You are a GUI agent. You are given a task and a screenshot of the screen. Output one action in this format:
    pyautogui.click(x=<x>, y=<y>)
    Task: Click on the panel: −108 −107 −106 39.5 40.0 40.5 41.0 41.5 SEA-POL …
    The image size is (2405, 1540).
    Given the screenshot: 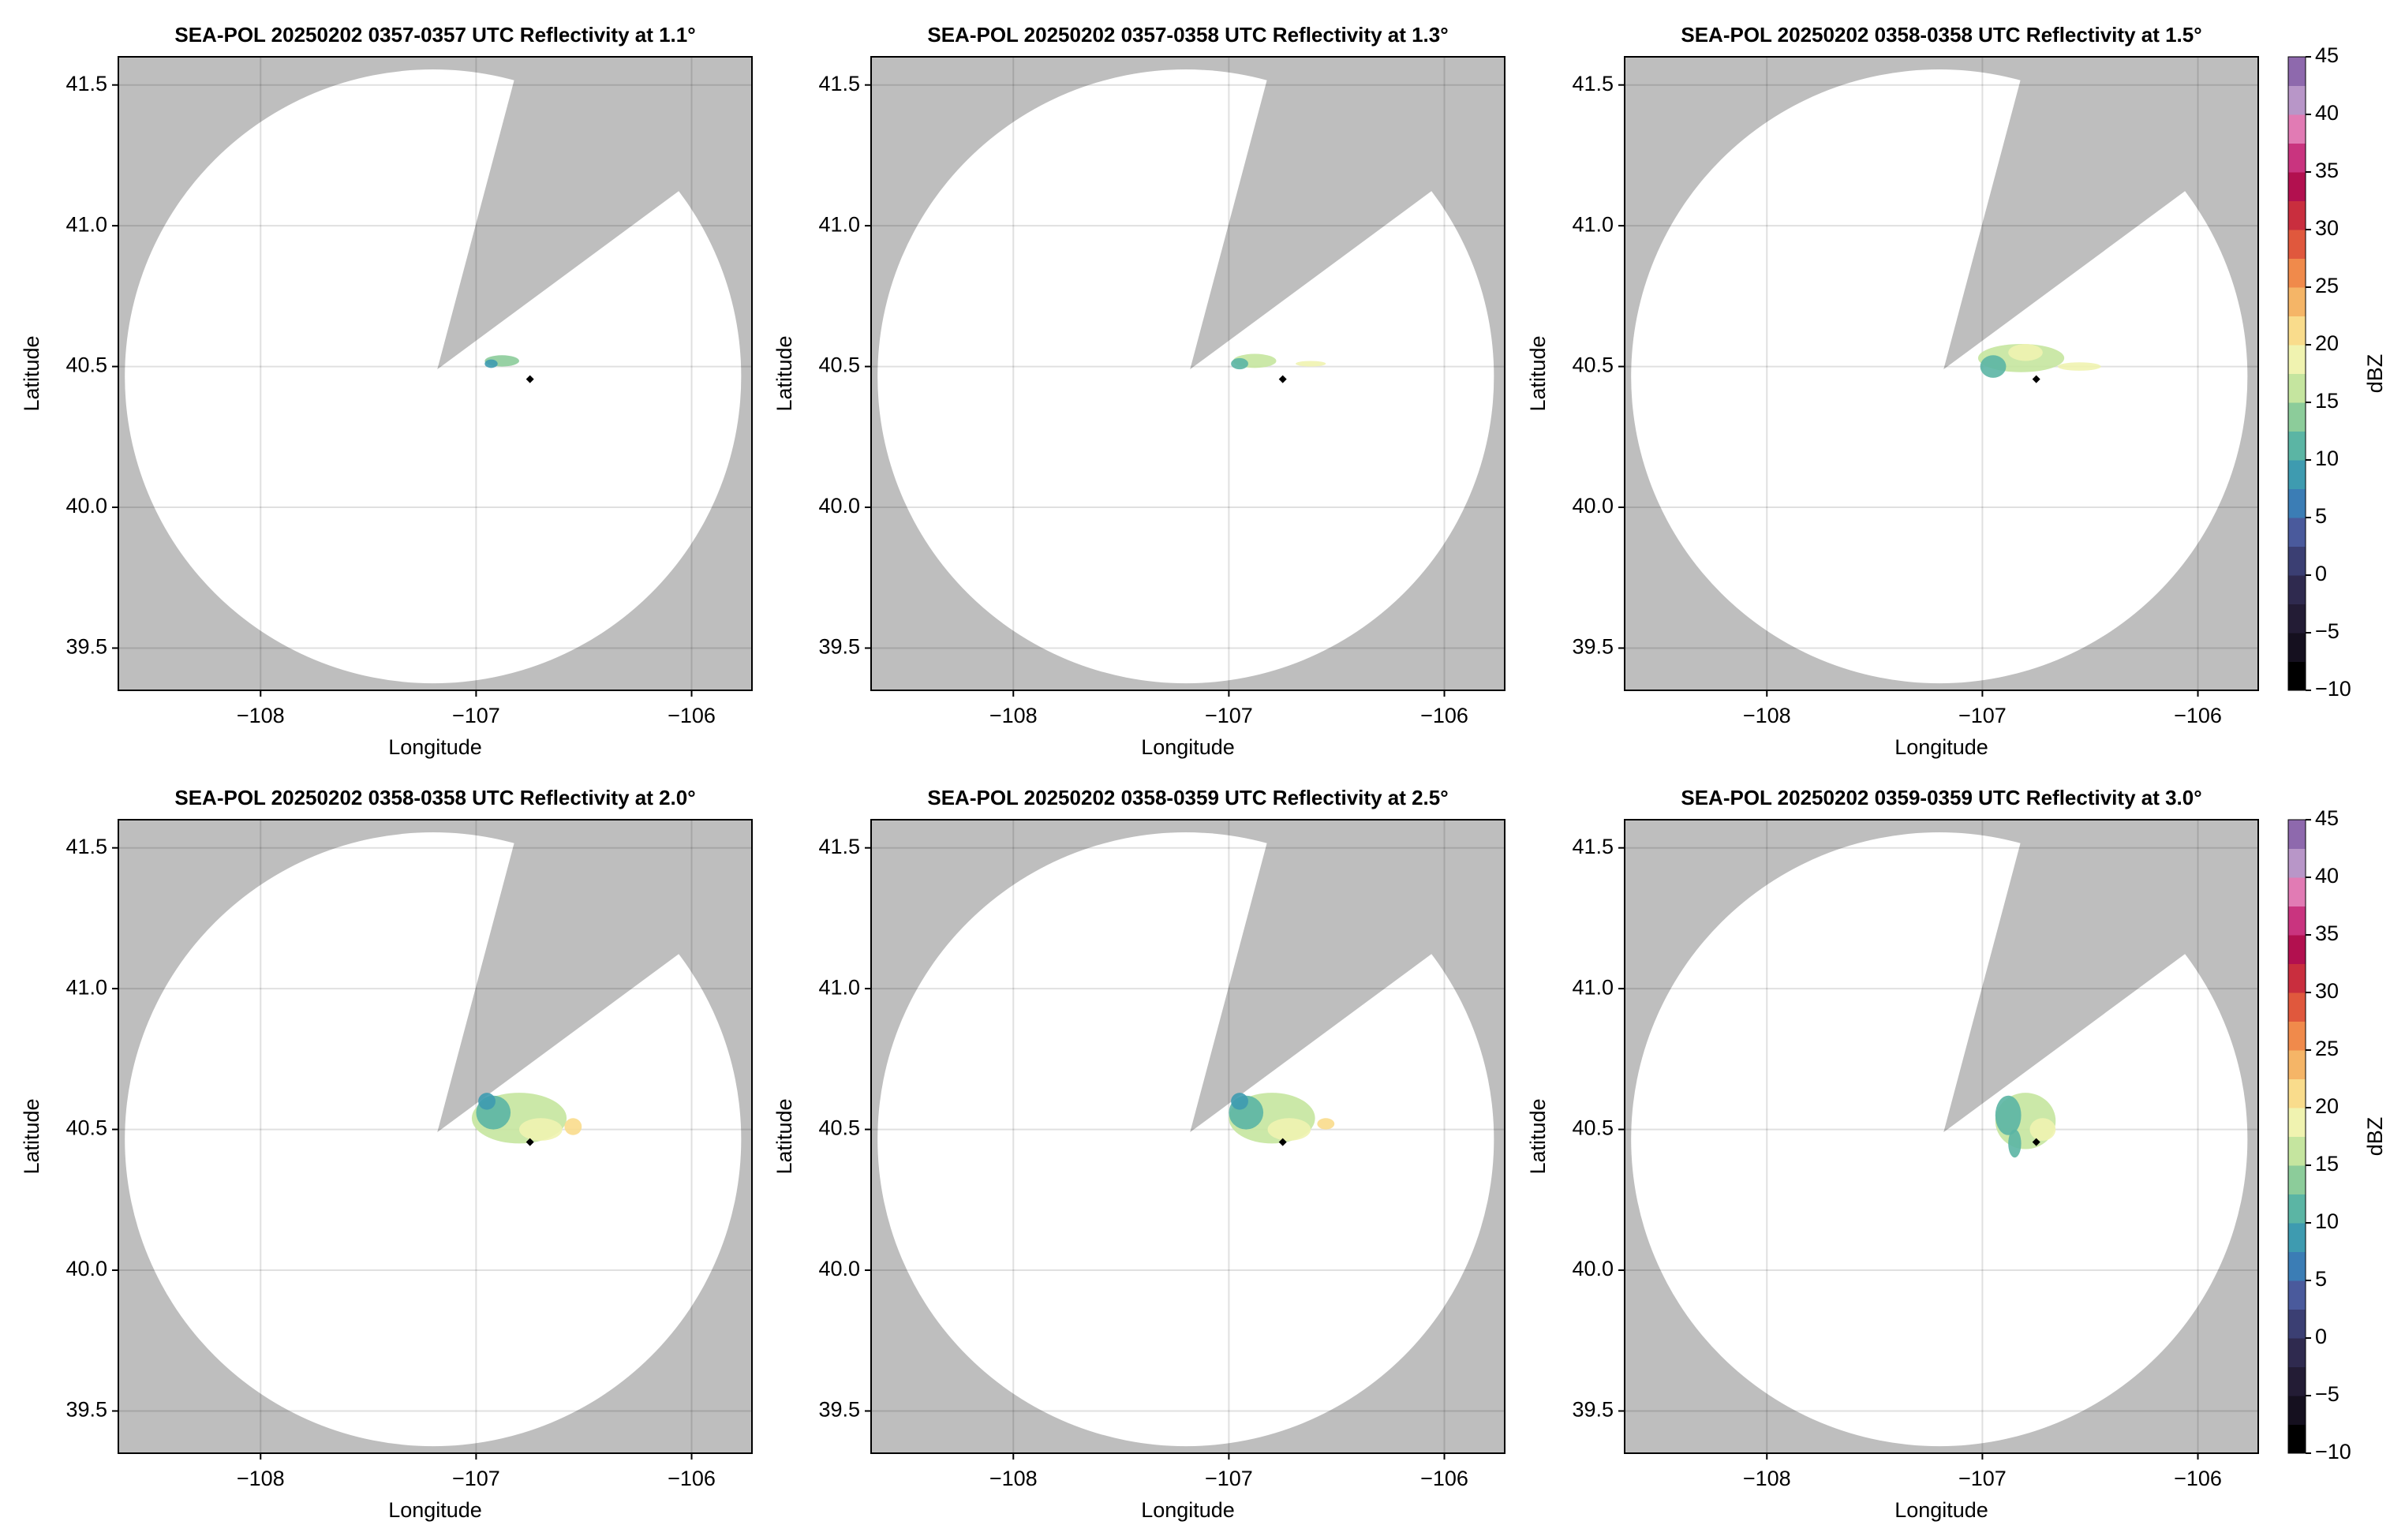 What is the action you would take?
    pyautogui.click(x=1138, y=1154)
    